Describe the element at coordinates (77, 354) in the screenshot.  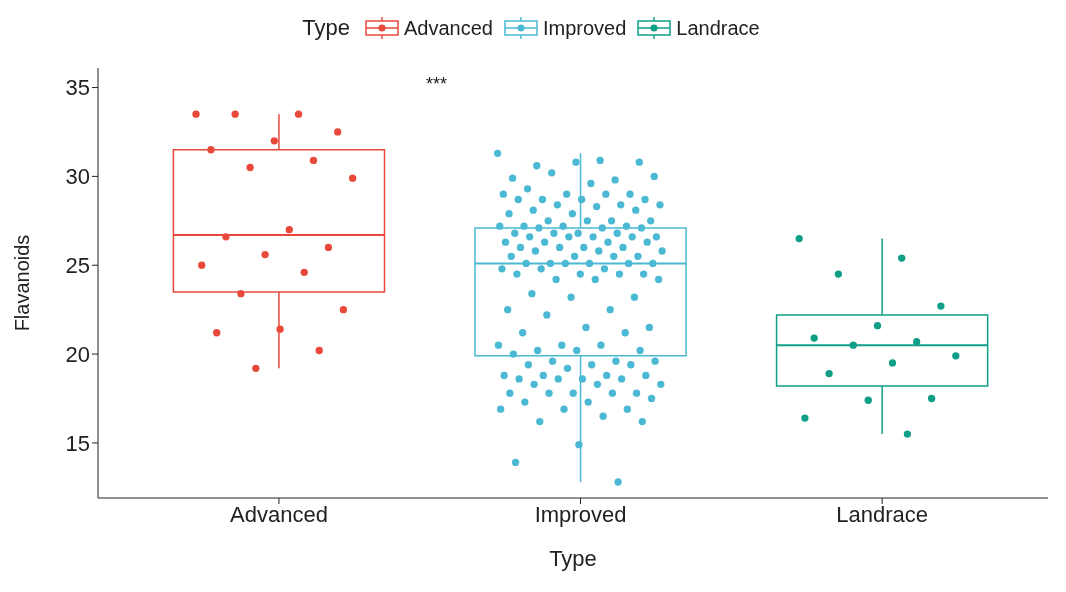
I see `y-tick-label: 20` at that location.